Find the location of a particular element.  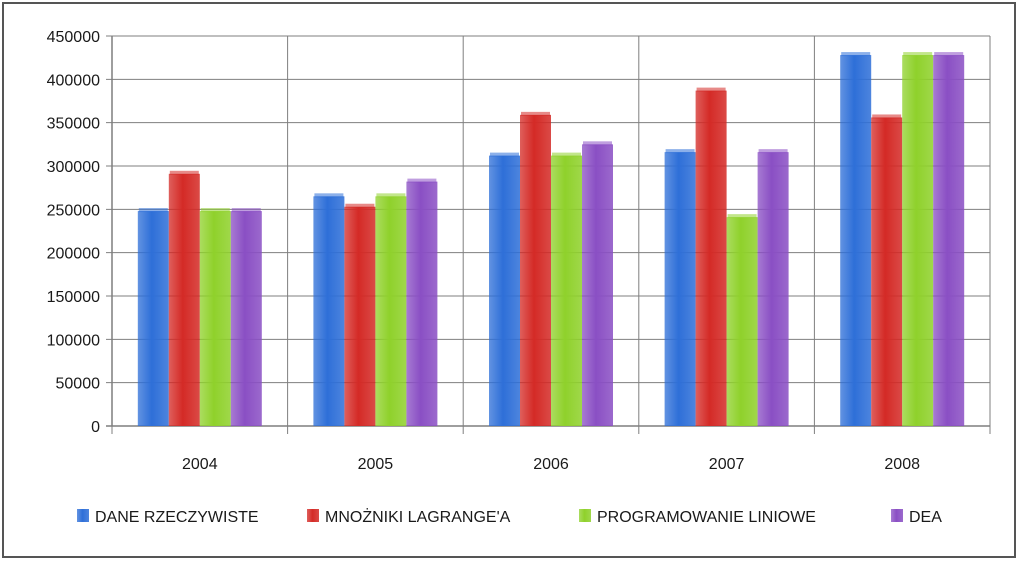

x-tick-label: 2007 is located at coordinates (727, 464).